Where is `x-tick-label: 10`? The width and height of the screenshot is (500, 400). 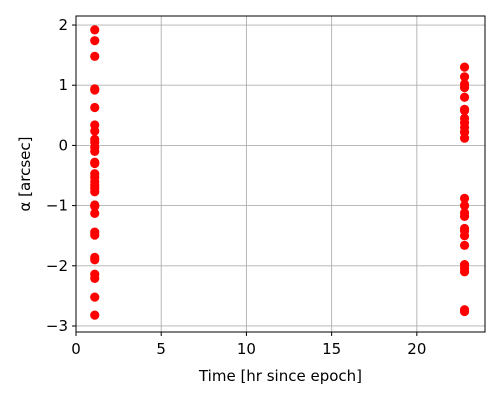 x-tick-label: 10 is located at coordinates (246, 349).